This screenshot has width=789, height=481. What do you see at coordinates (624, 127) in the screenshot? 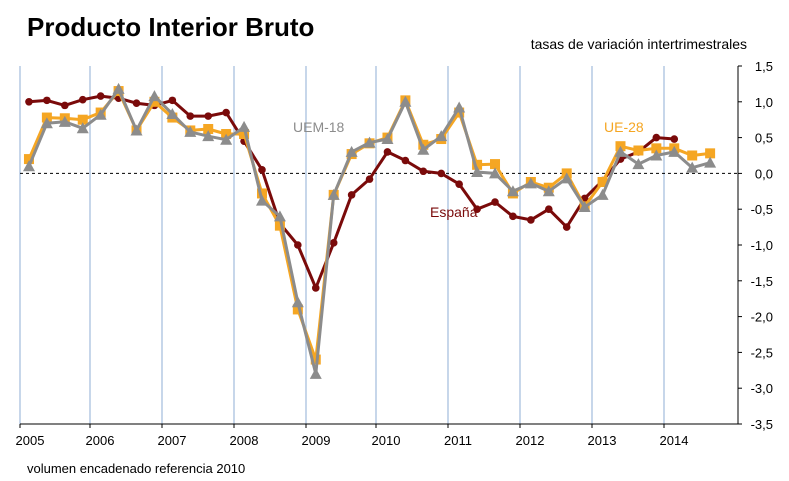
I see `annotation-ue28: UE-28` at bounding box center [624, 127].